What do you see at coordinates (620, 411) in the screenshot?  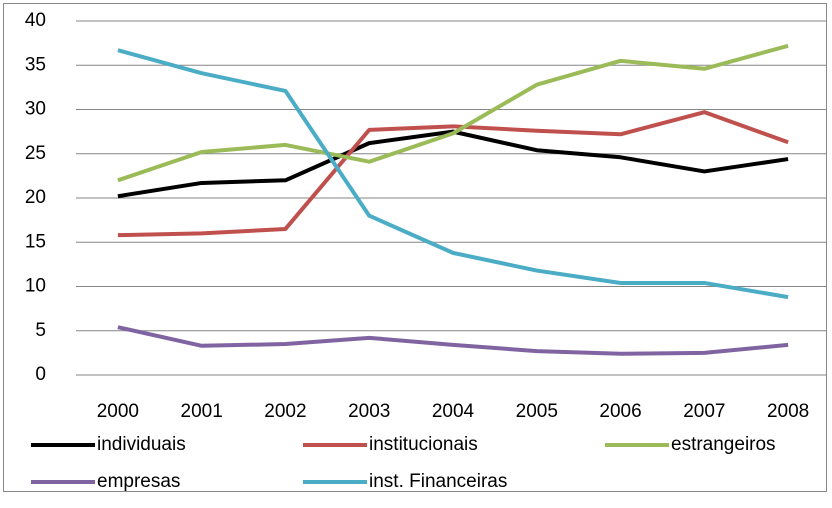 I see `x-tick-label: 2006` at bounding box center [620, 411].